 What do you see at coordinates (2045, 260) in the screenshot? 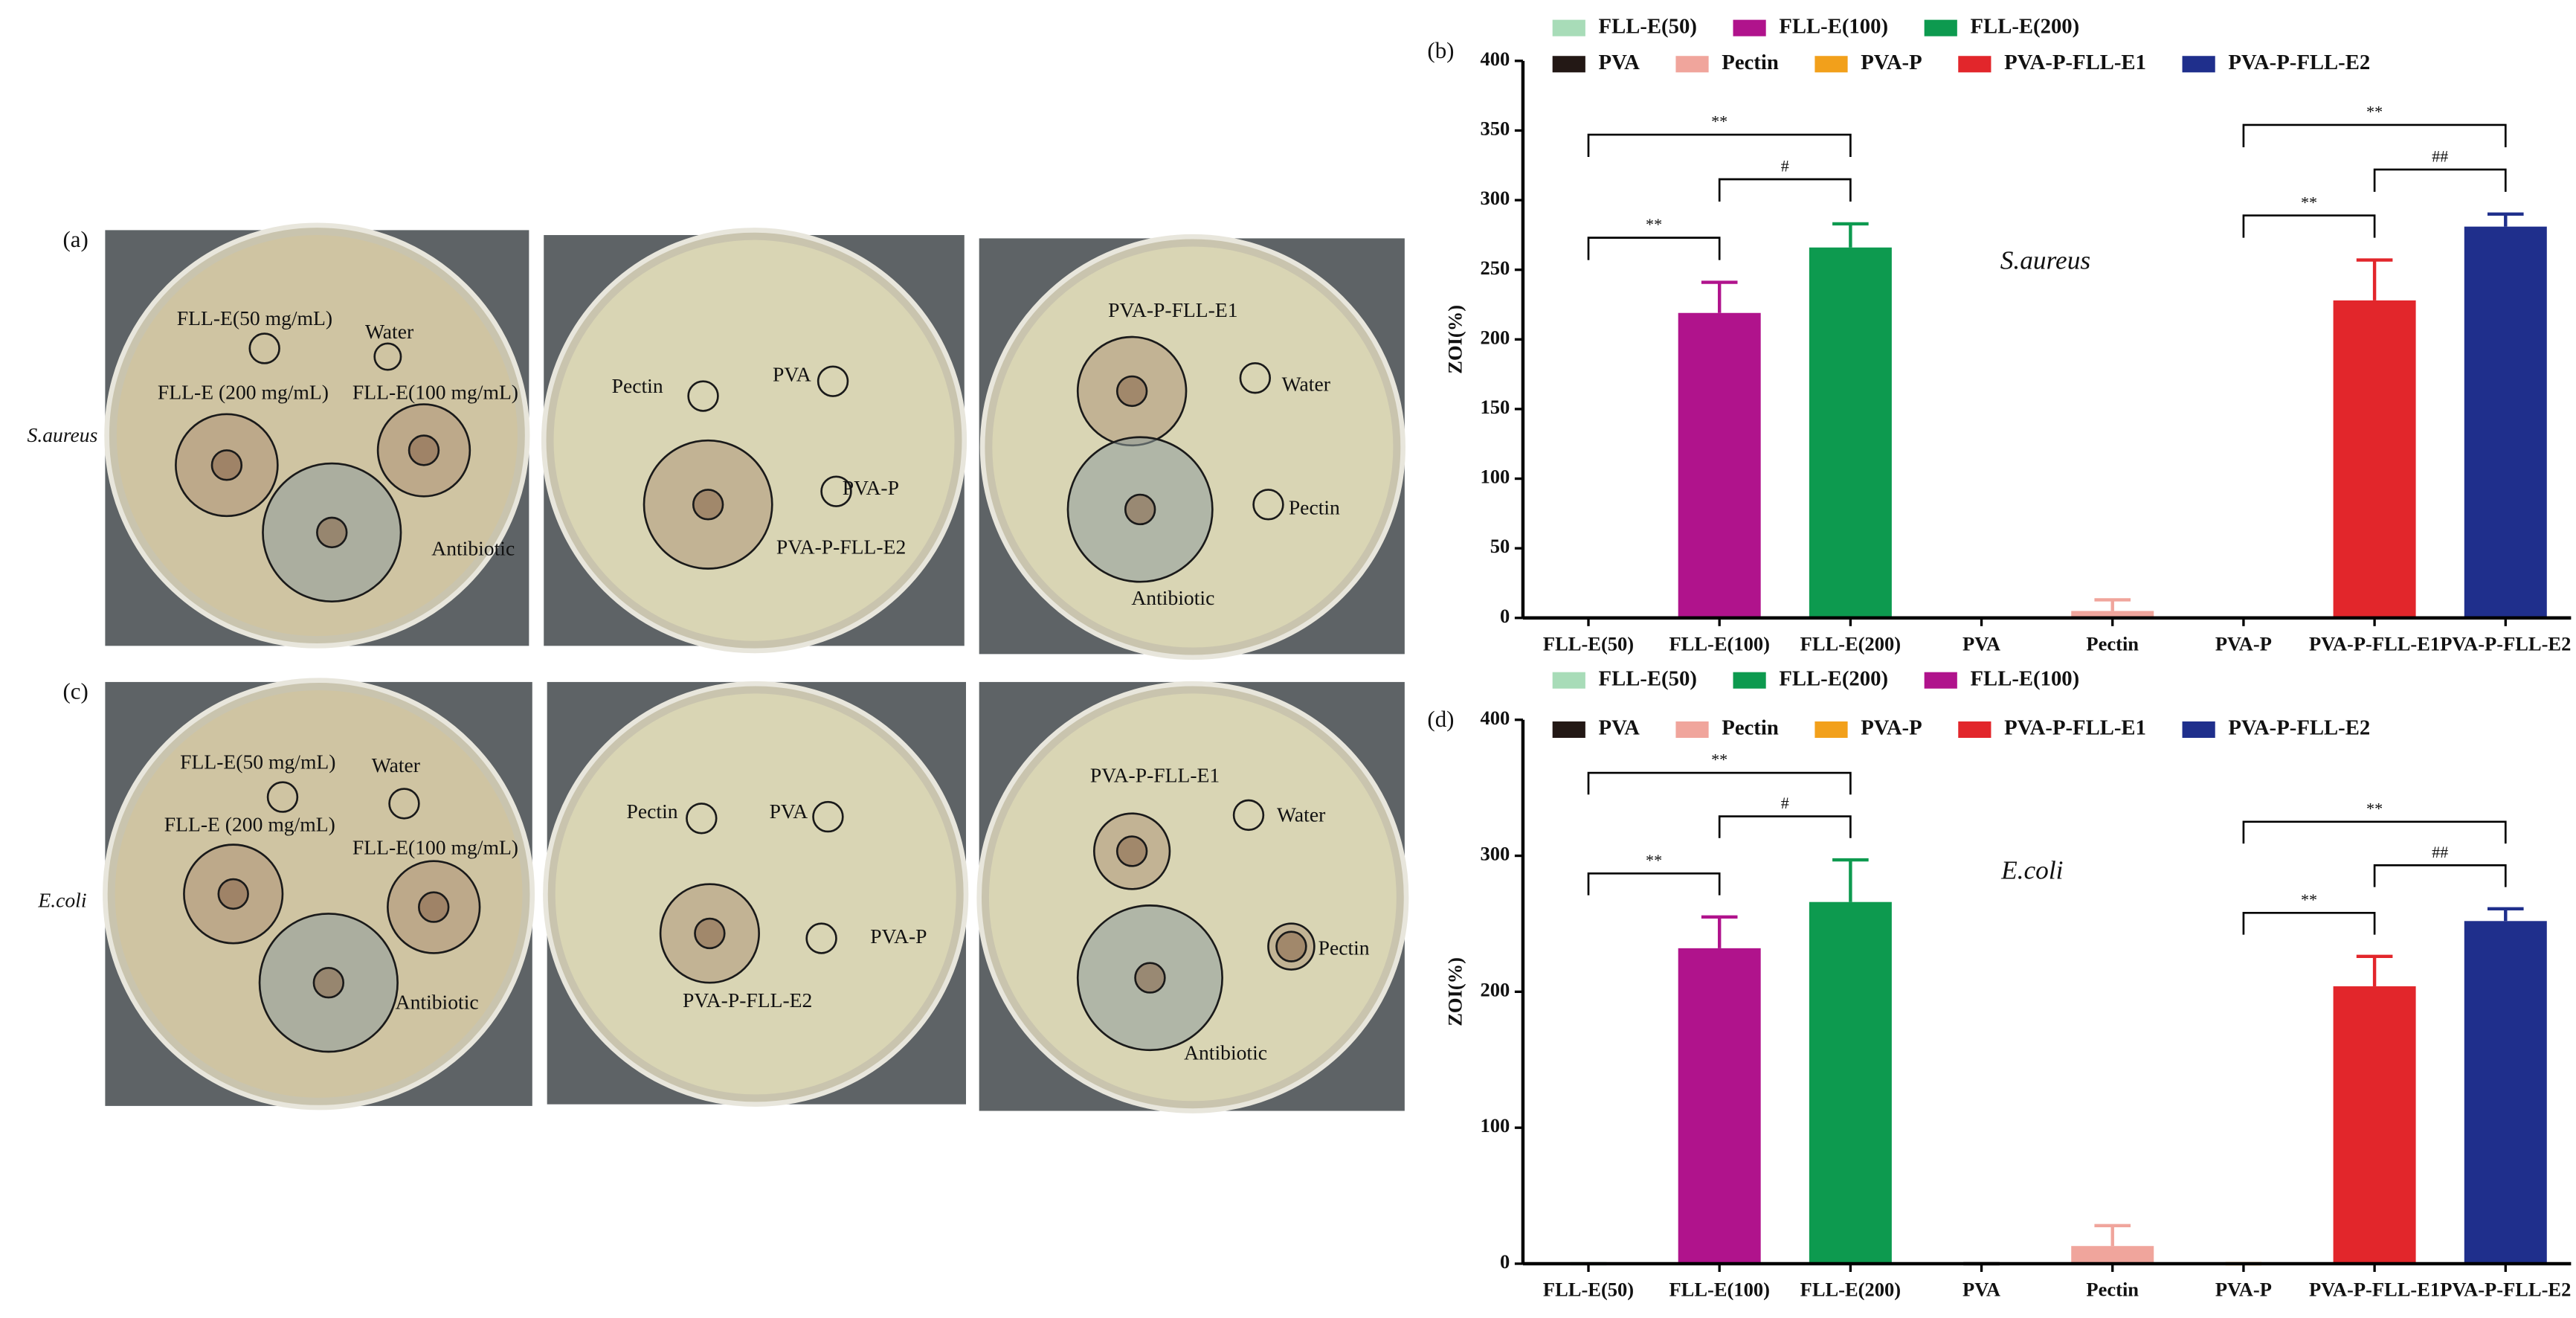
I see `chart-annotation: S.aureus` at bounding box center [2045, 260].